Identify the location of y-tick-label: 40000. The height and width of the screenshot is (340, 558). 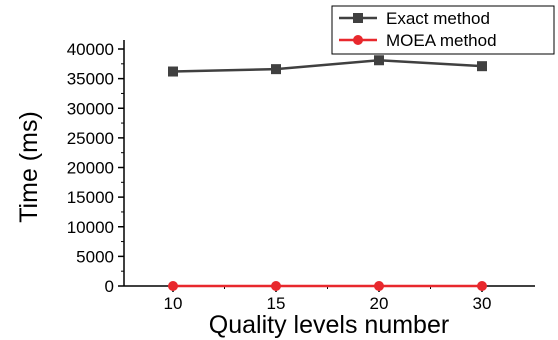
(90, 49).